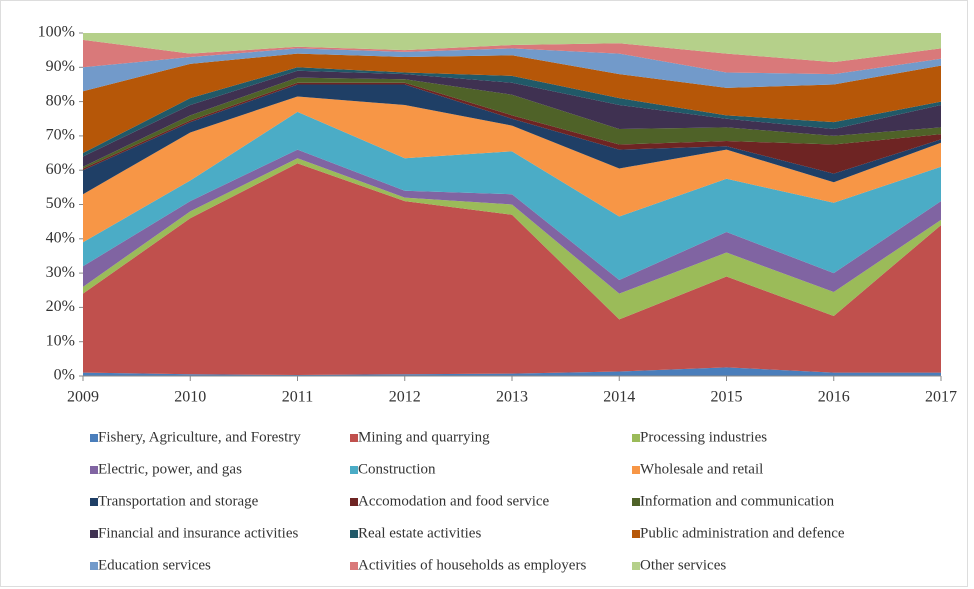  I want to click on x-tick-label: 2009, so click(83, 397).